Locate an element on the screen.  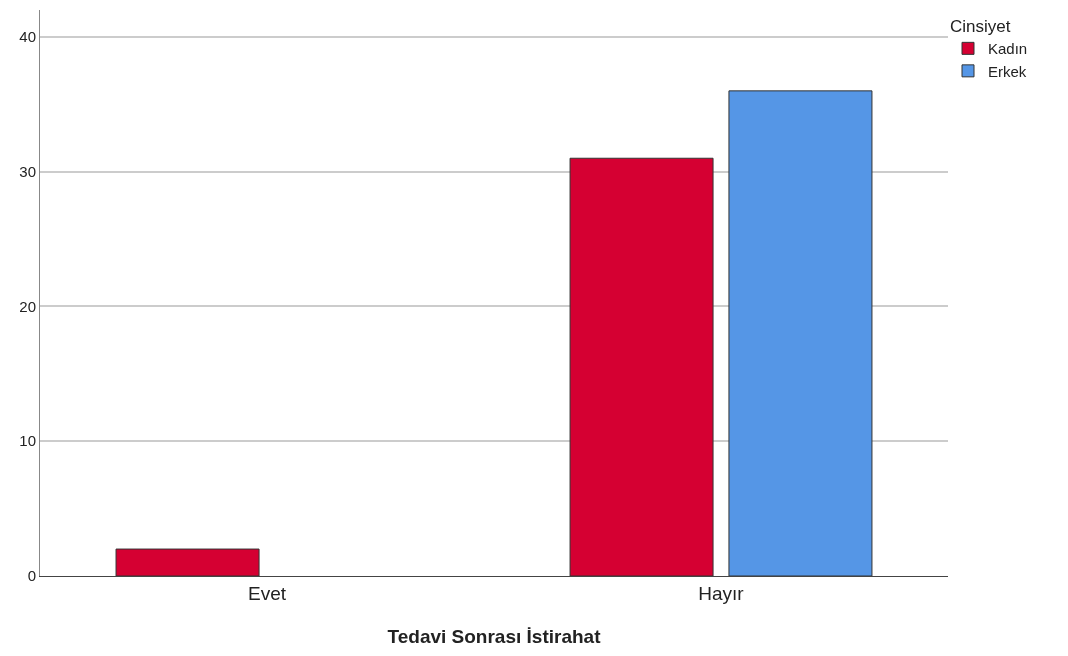
y-tick-label: 10 is located at coordinates (27, 441).